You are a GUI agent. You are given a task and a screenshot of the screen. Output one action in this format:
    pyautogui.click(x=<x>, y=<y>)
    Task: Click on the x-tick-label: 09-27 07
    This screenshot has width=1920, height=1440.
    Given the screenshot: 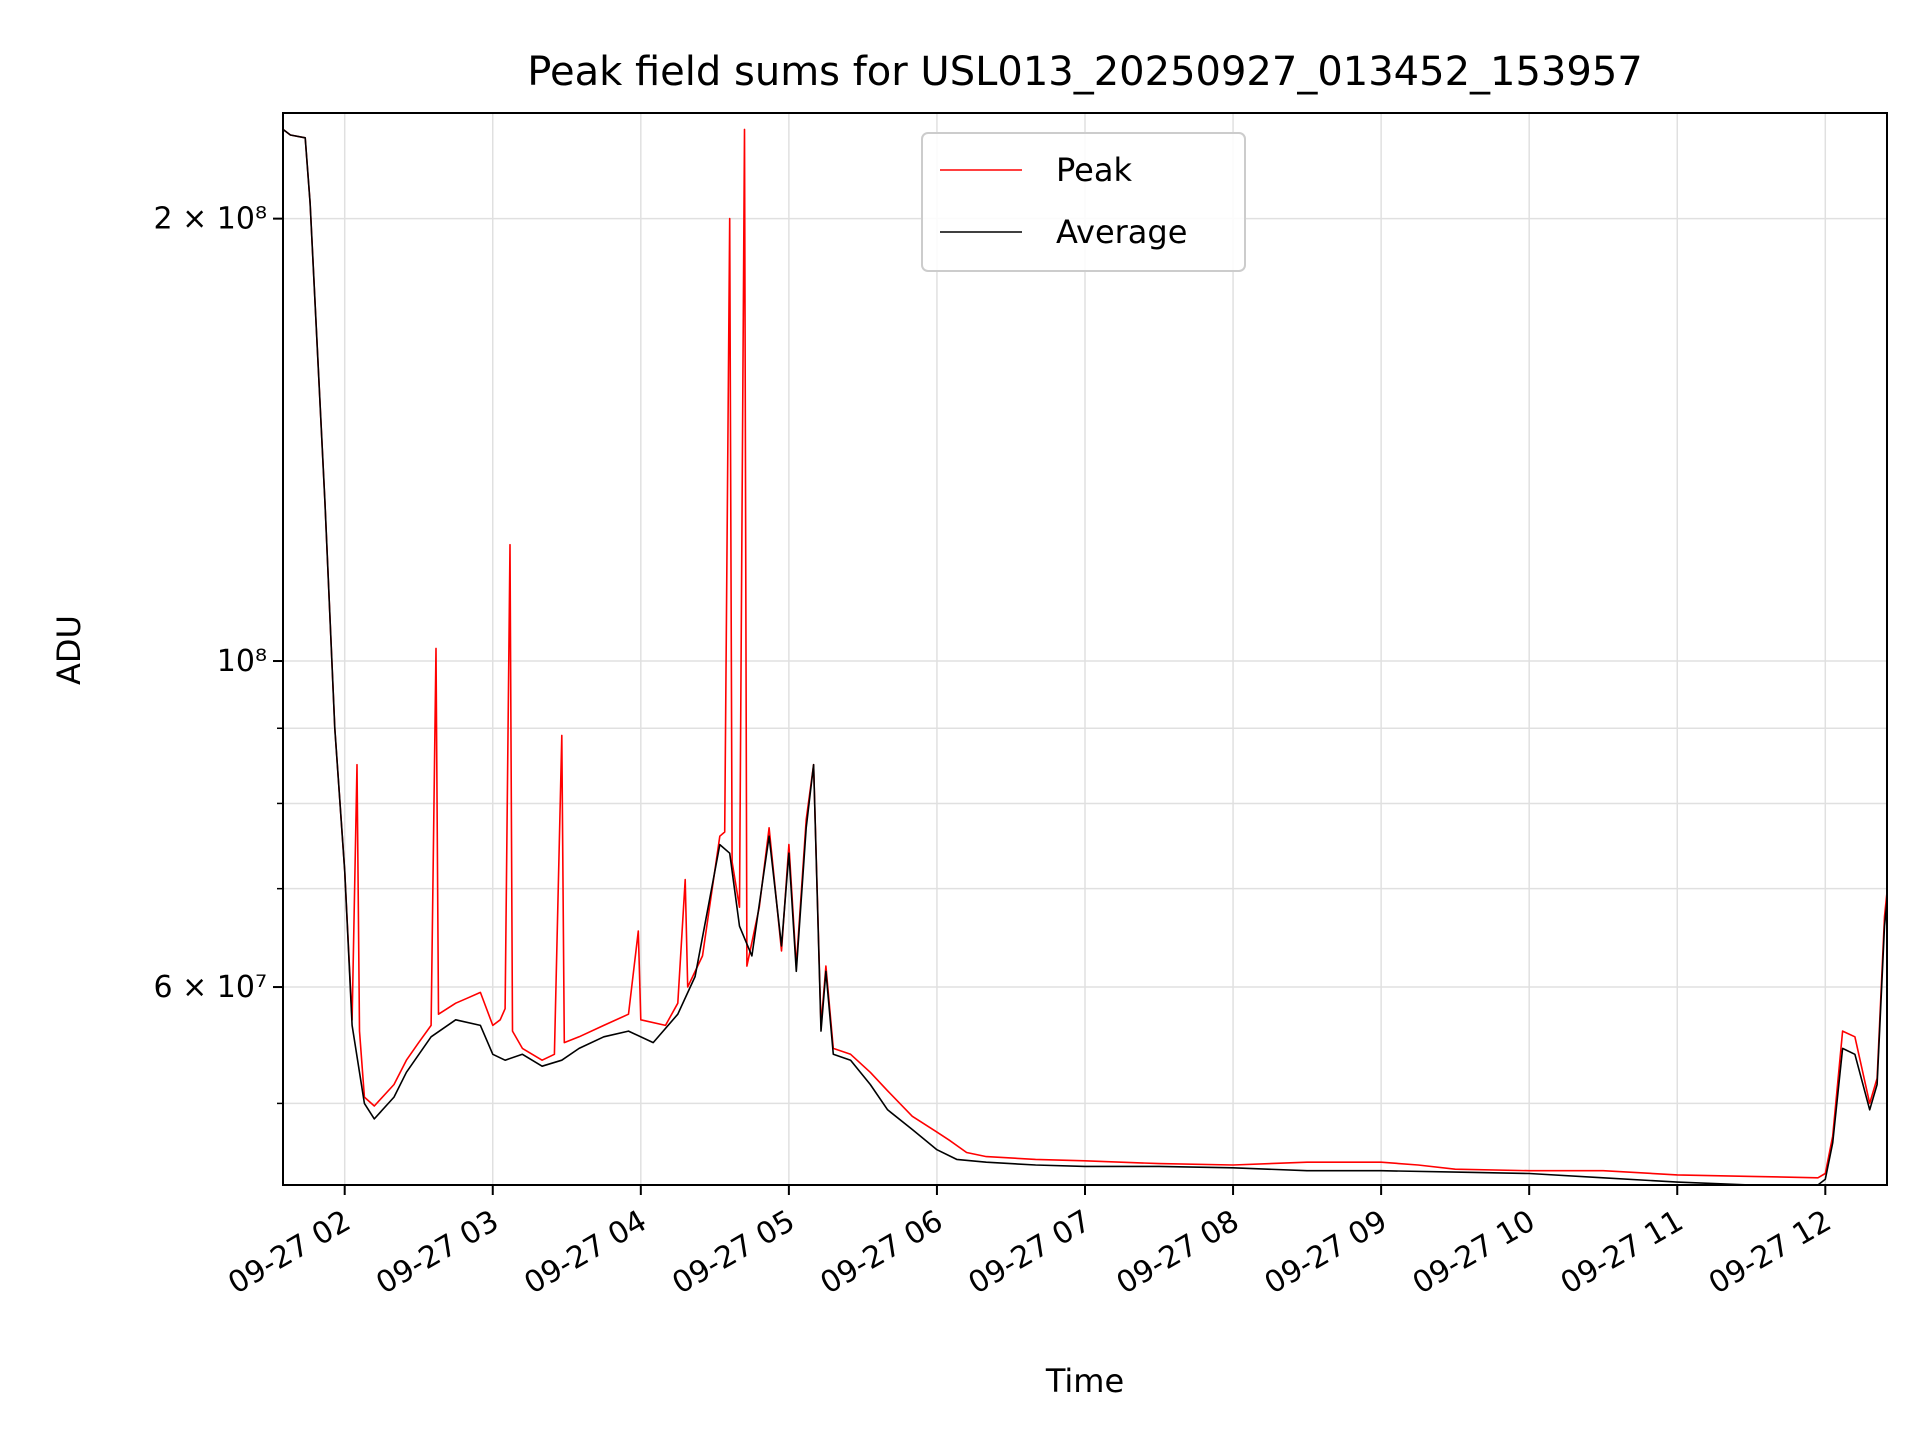 What is the action you would take?
    pyautogui.click(x=1030, y=1253)
    